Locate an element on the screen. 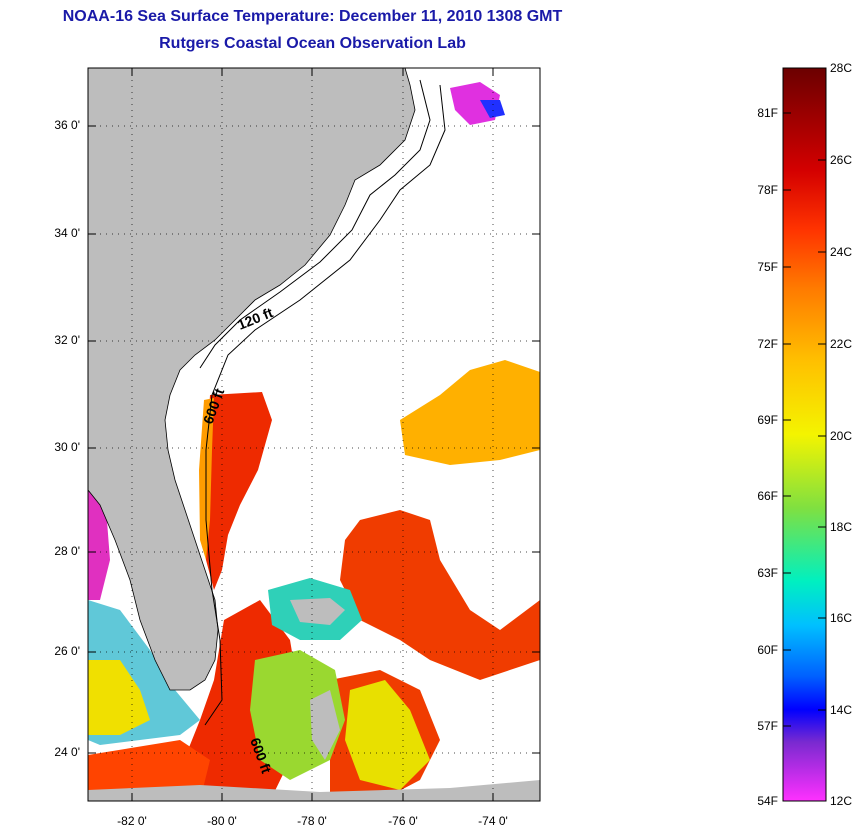  colorbar-label-12c: 12C is located at coordinates (841, 801).